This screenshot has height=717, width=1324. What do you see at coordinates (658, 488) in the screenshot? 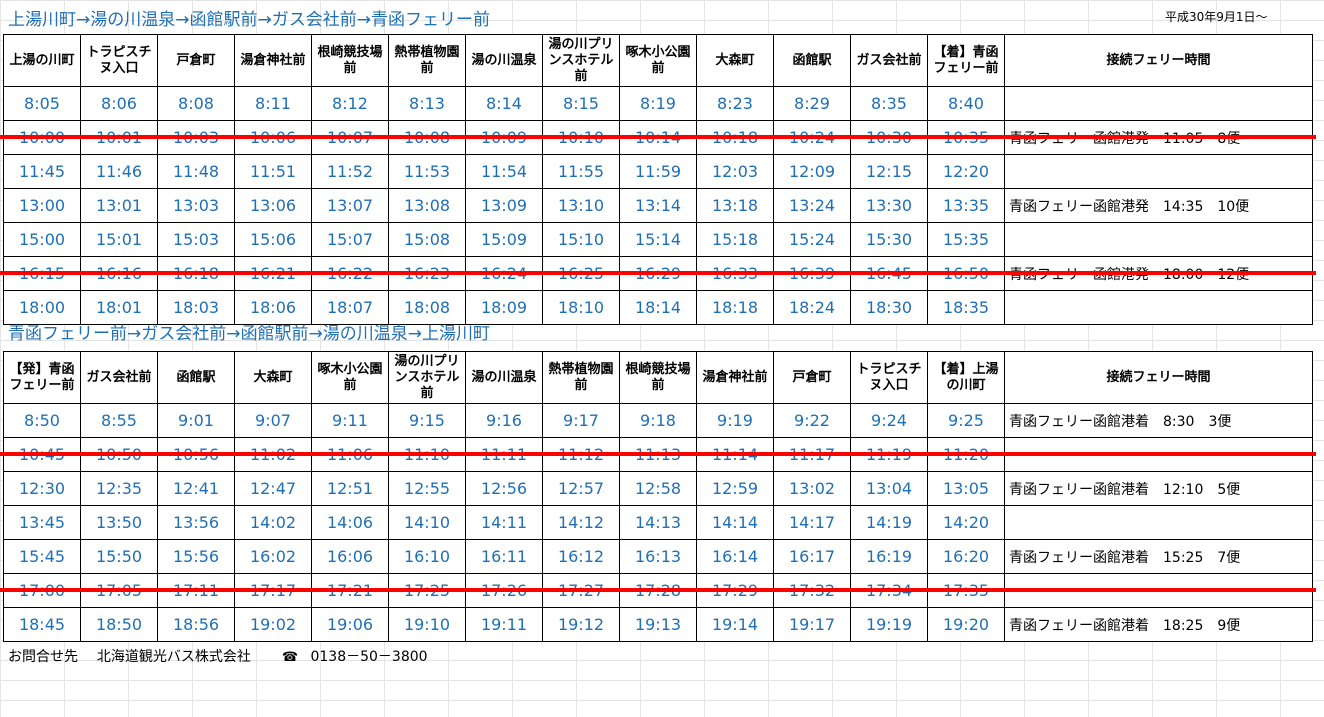
I see `time-cell: 12:58` at bounding box center [658, 488].